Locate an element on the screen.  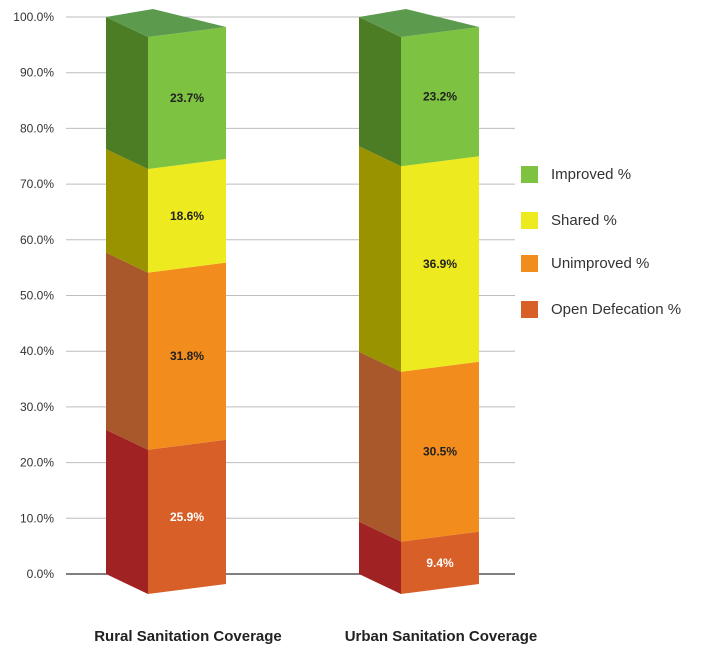
data-label: 25.9% is located at coordinates (187, 517).